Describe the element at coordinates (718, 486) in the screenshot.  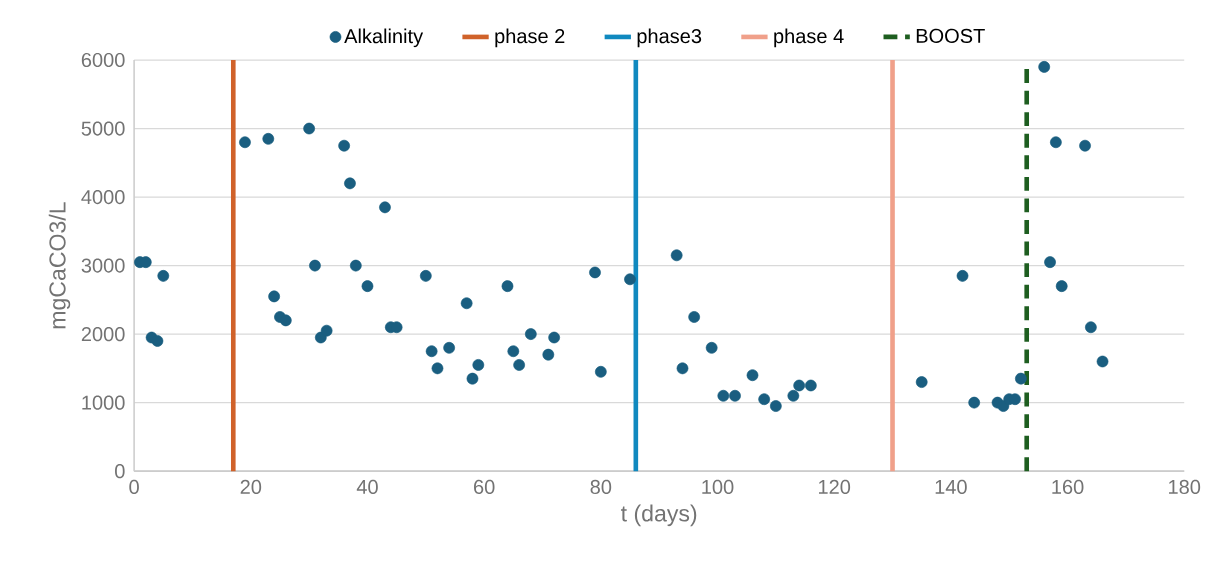
I see `x-tick-label: 100` at that location.